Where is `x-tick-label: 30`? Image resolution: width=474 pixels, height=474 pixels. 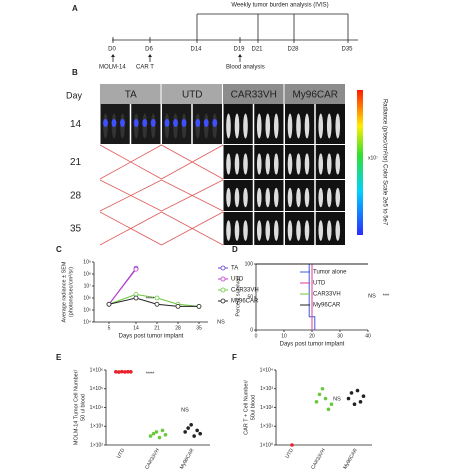
x-tick-label: 30 is located at coordinates (340, 336).